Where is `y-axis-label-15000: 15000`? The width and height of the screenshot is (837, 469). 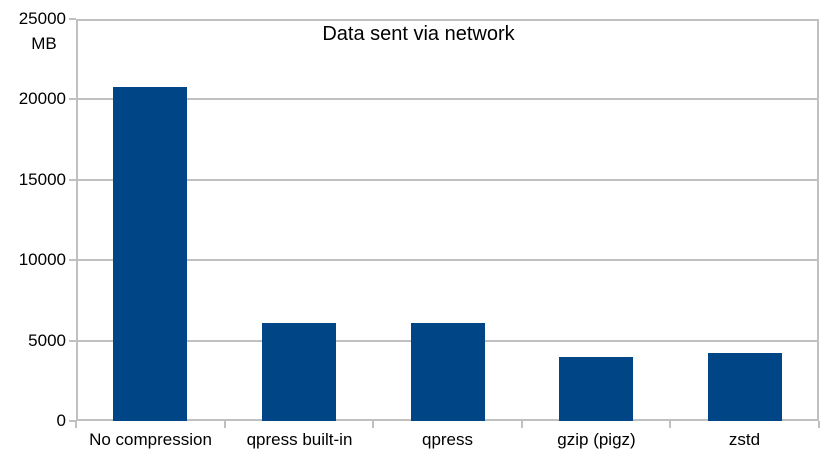 y-axis-label-15000: 15000 is located at coordinates (42, 179).